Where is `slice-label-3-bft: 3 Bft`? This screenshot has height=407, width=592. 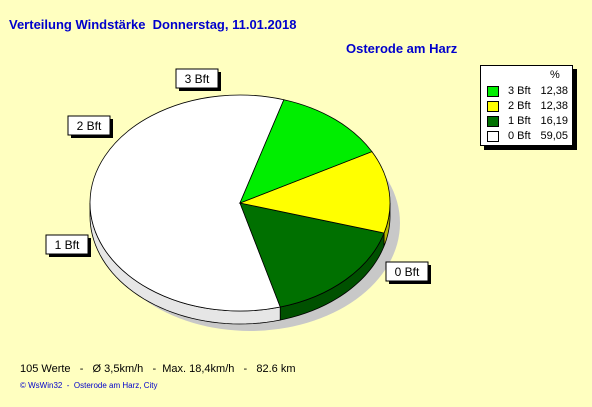
slice-label-3-bft: 3 Bft is located at coordinates (197, 79).